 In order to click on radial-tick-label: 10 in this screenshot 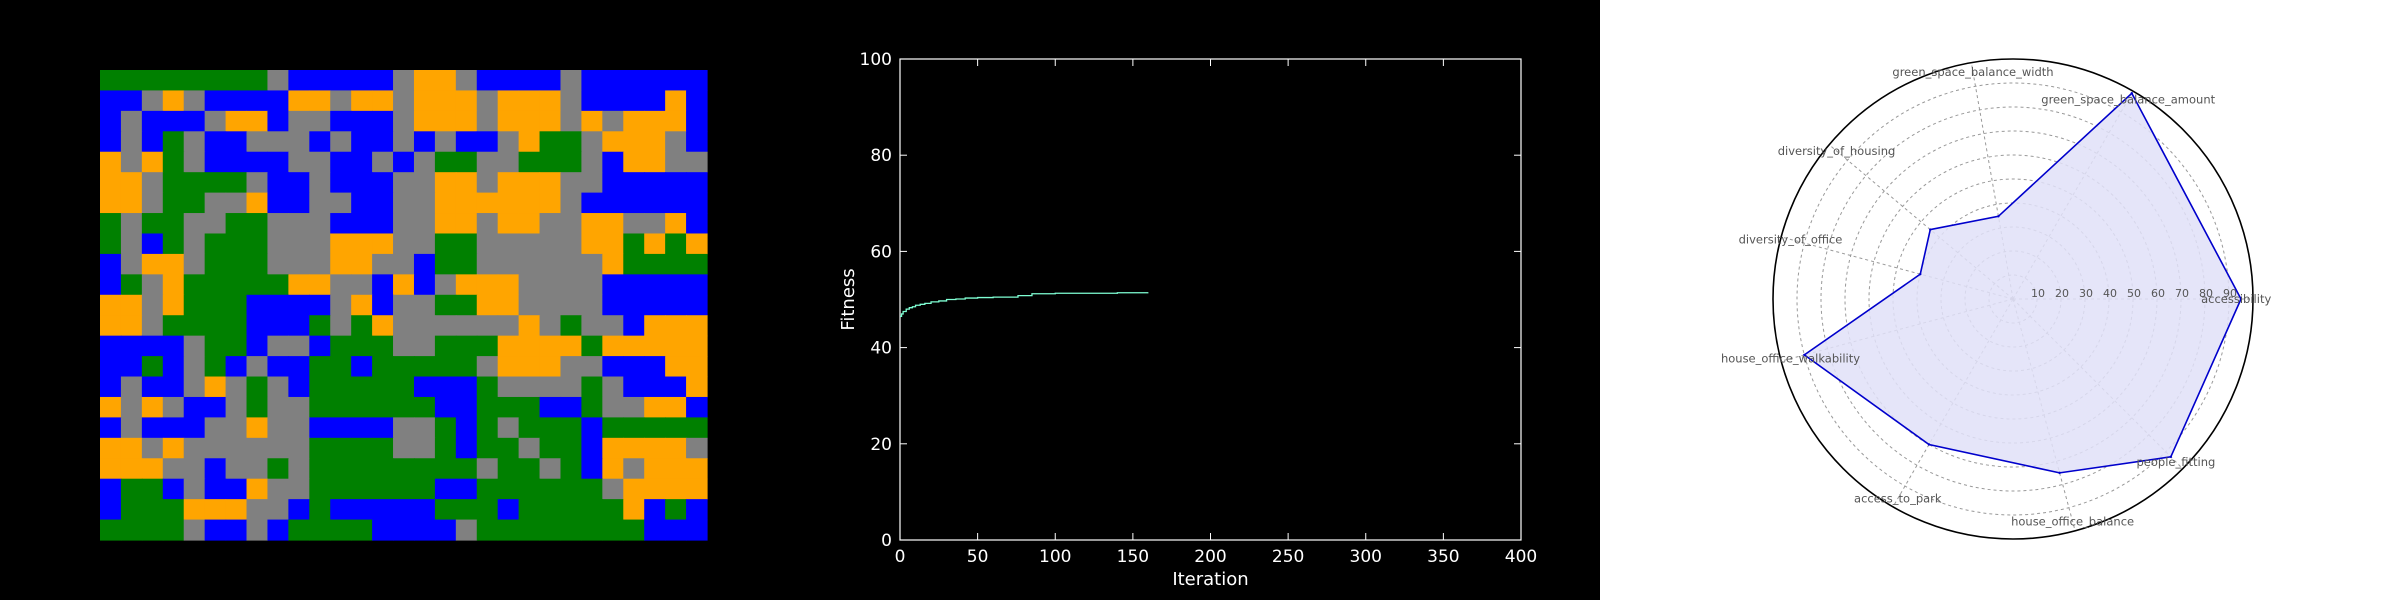, I will do `click(2038, 293)`.